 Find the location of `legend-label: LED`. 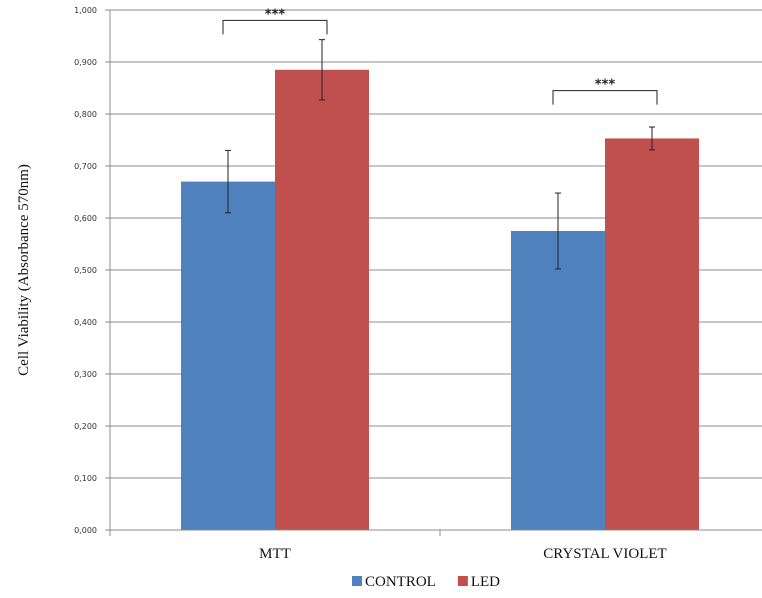

legend-label: LED is located at coordinates (485, 582).